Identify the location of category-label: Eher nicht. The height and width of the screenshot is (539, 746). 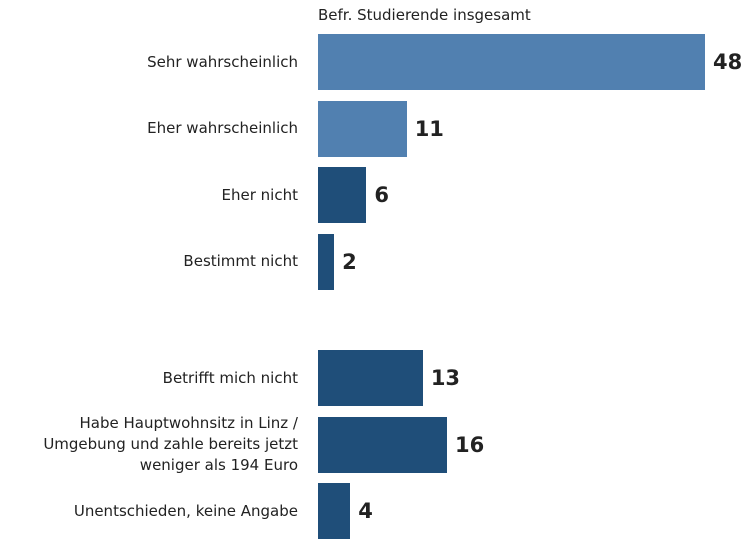
(259, 194).